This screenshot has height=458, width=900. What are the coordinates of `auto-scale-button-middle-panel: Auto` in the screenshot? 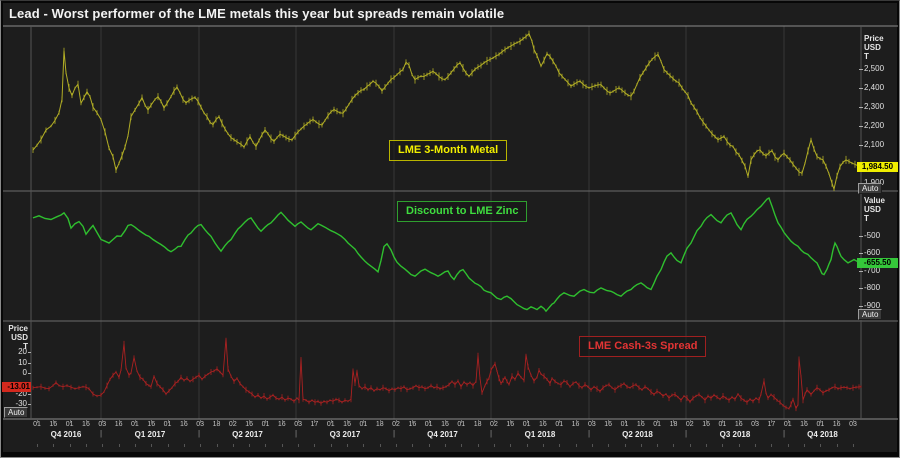 It's located at (870, 314).